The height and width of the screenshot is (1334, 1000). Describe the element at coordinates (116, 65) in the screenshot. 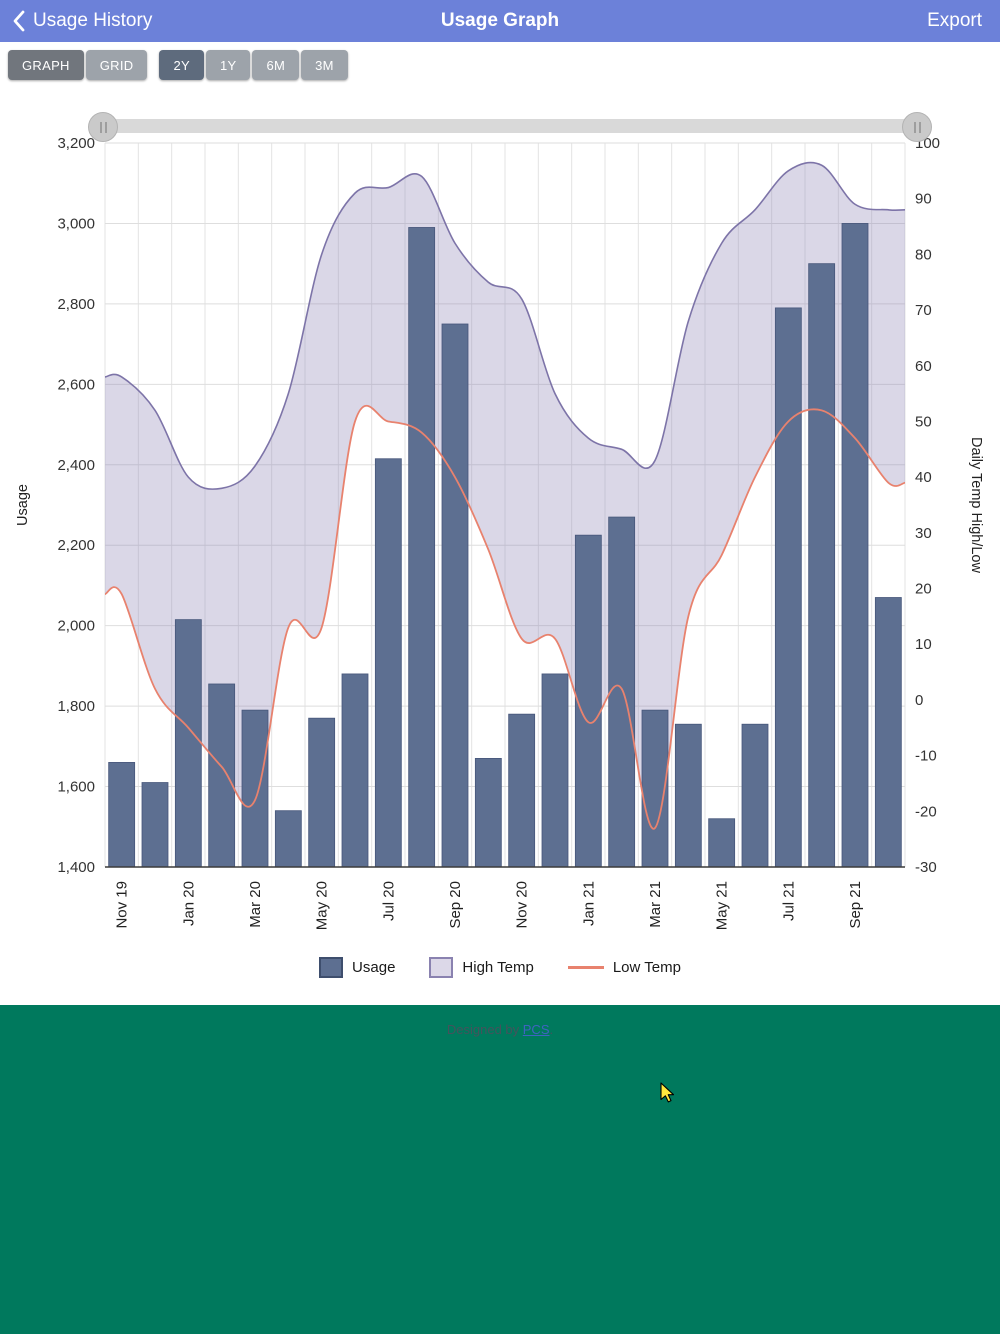

I see `grid-tab: GRID` at that location.